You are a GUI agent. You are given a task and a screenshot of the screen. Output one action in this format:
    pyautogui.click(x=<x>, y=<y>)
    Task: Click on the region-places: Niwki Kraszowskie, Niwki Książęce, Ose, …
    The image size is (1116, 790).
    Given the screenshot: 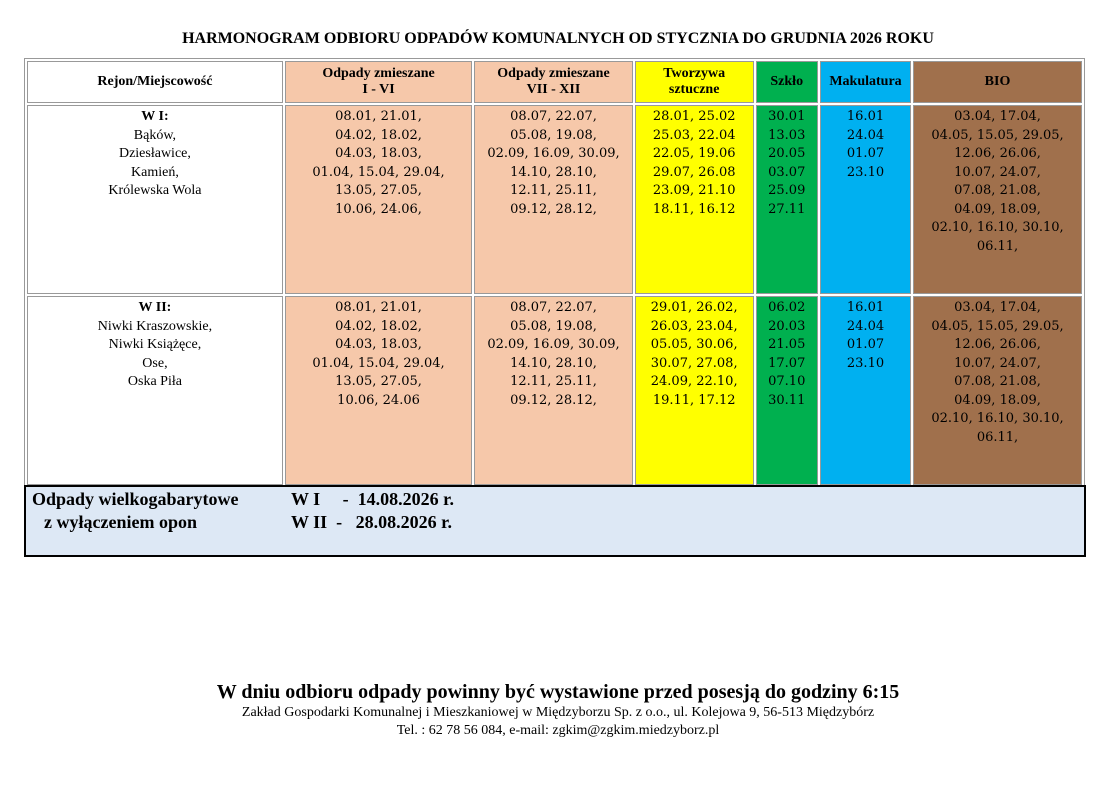 What is the action you would take?
    pyautogui.click(x=155, y=354)
    